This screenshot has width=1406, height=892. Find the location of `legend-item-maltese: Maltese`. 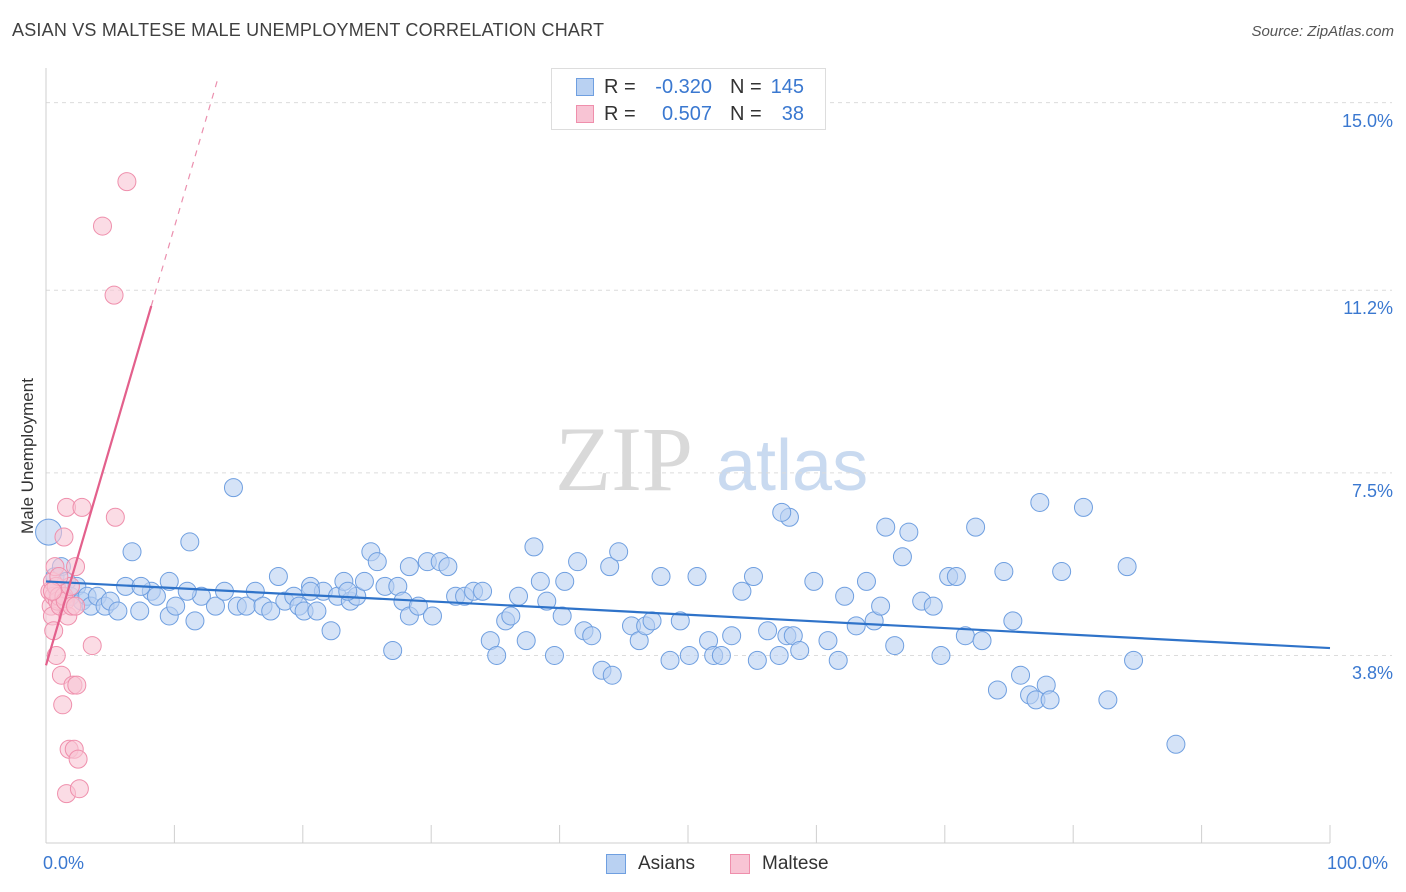

legend-item-maltese: Maltese is located at coordinates (779, 864).